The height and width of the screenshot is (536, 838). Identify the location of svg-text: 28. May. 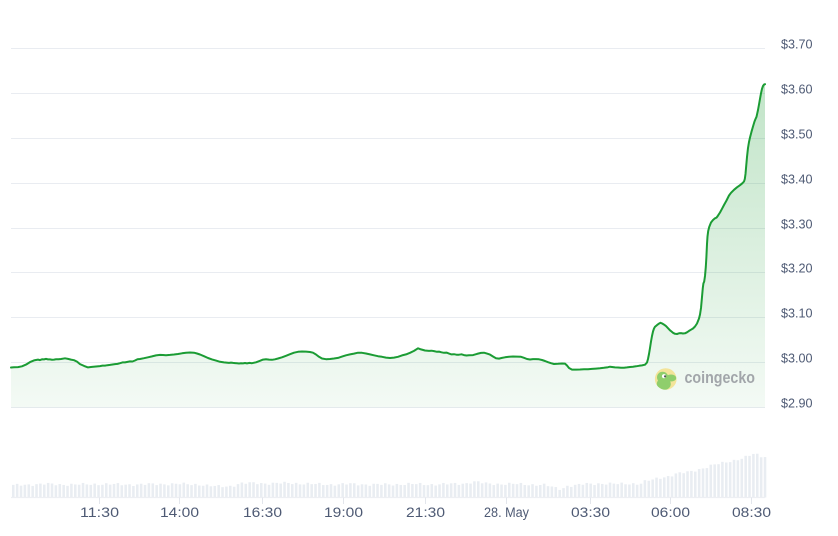
(506, 512).